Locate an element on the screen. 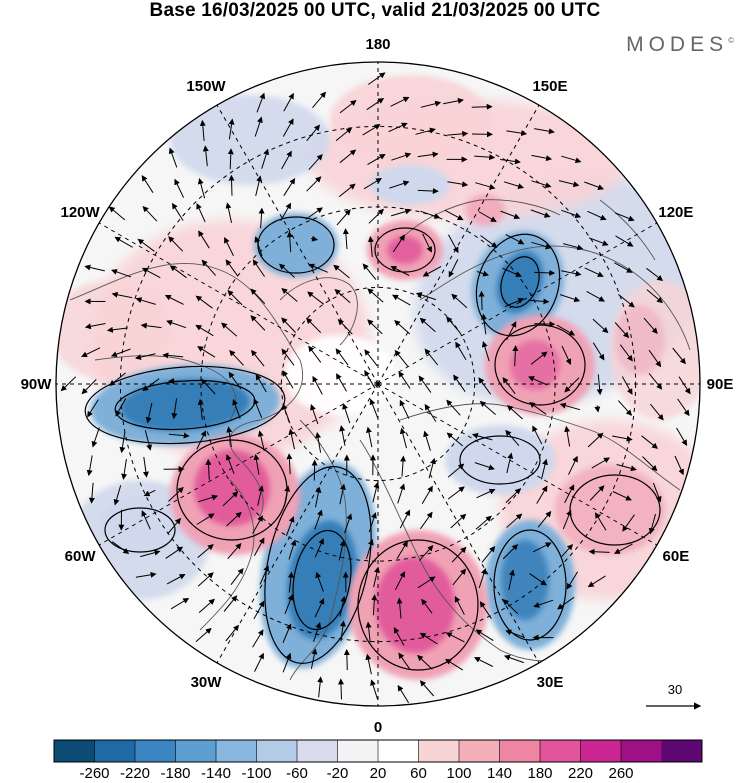 The height and width of the screenshot is (783, 750). colorbar-label: 260 is located at coordinates (620, 773).